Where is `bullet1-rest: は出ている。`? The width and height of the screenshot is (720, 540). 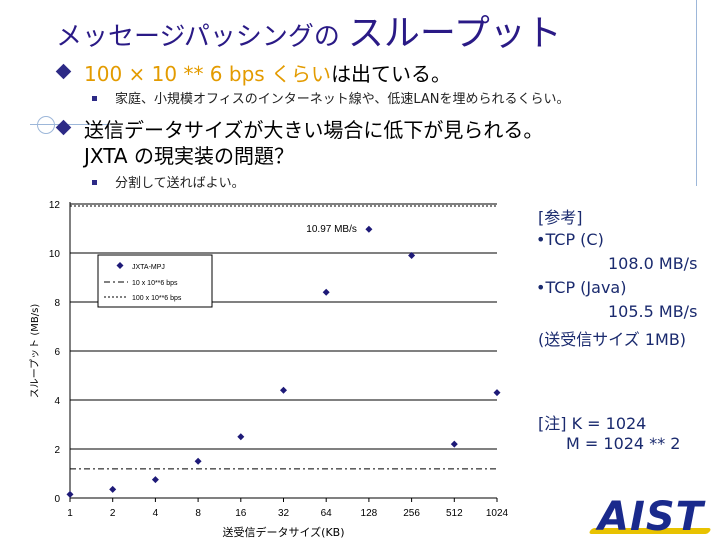
bullet1-rest: は出ている。 is located at coordinates (391, 74).